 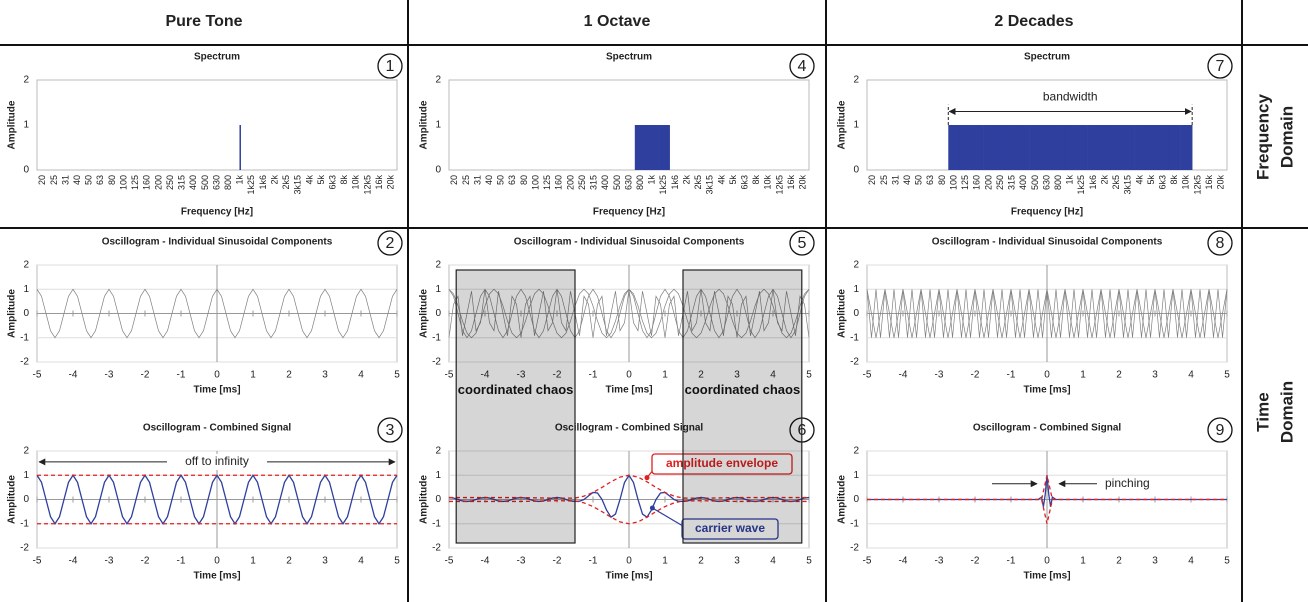 I want to click on x-axis-label: Frequency [Hz], so click(x=217, y=212).